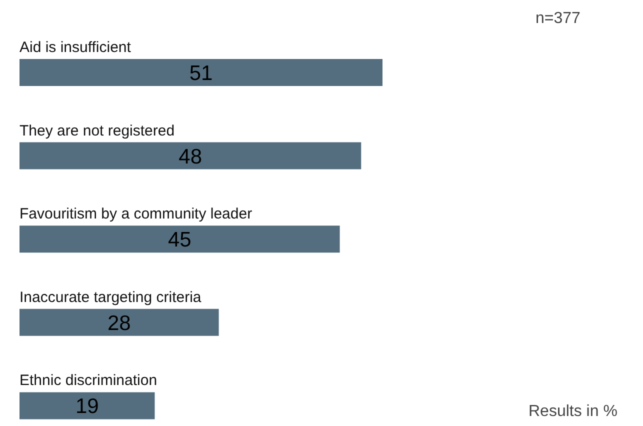 The width and height of the screenshot is (643, 426). I want to click on data-label: 19, so click(87, 406).